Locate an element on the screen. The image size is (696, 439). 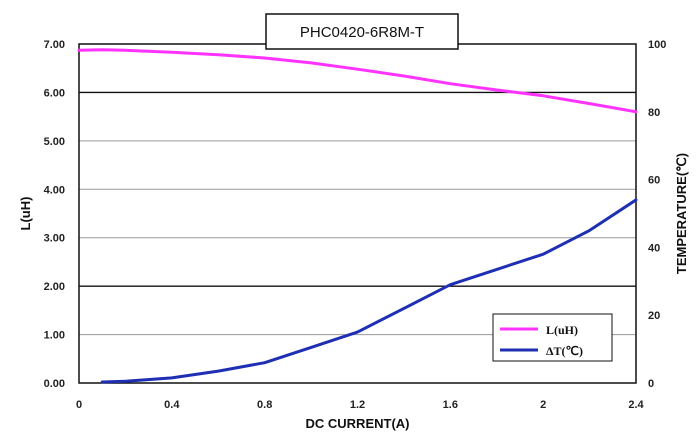
y2-tick-label: 100 is located at coordinates (657, 45).